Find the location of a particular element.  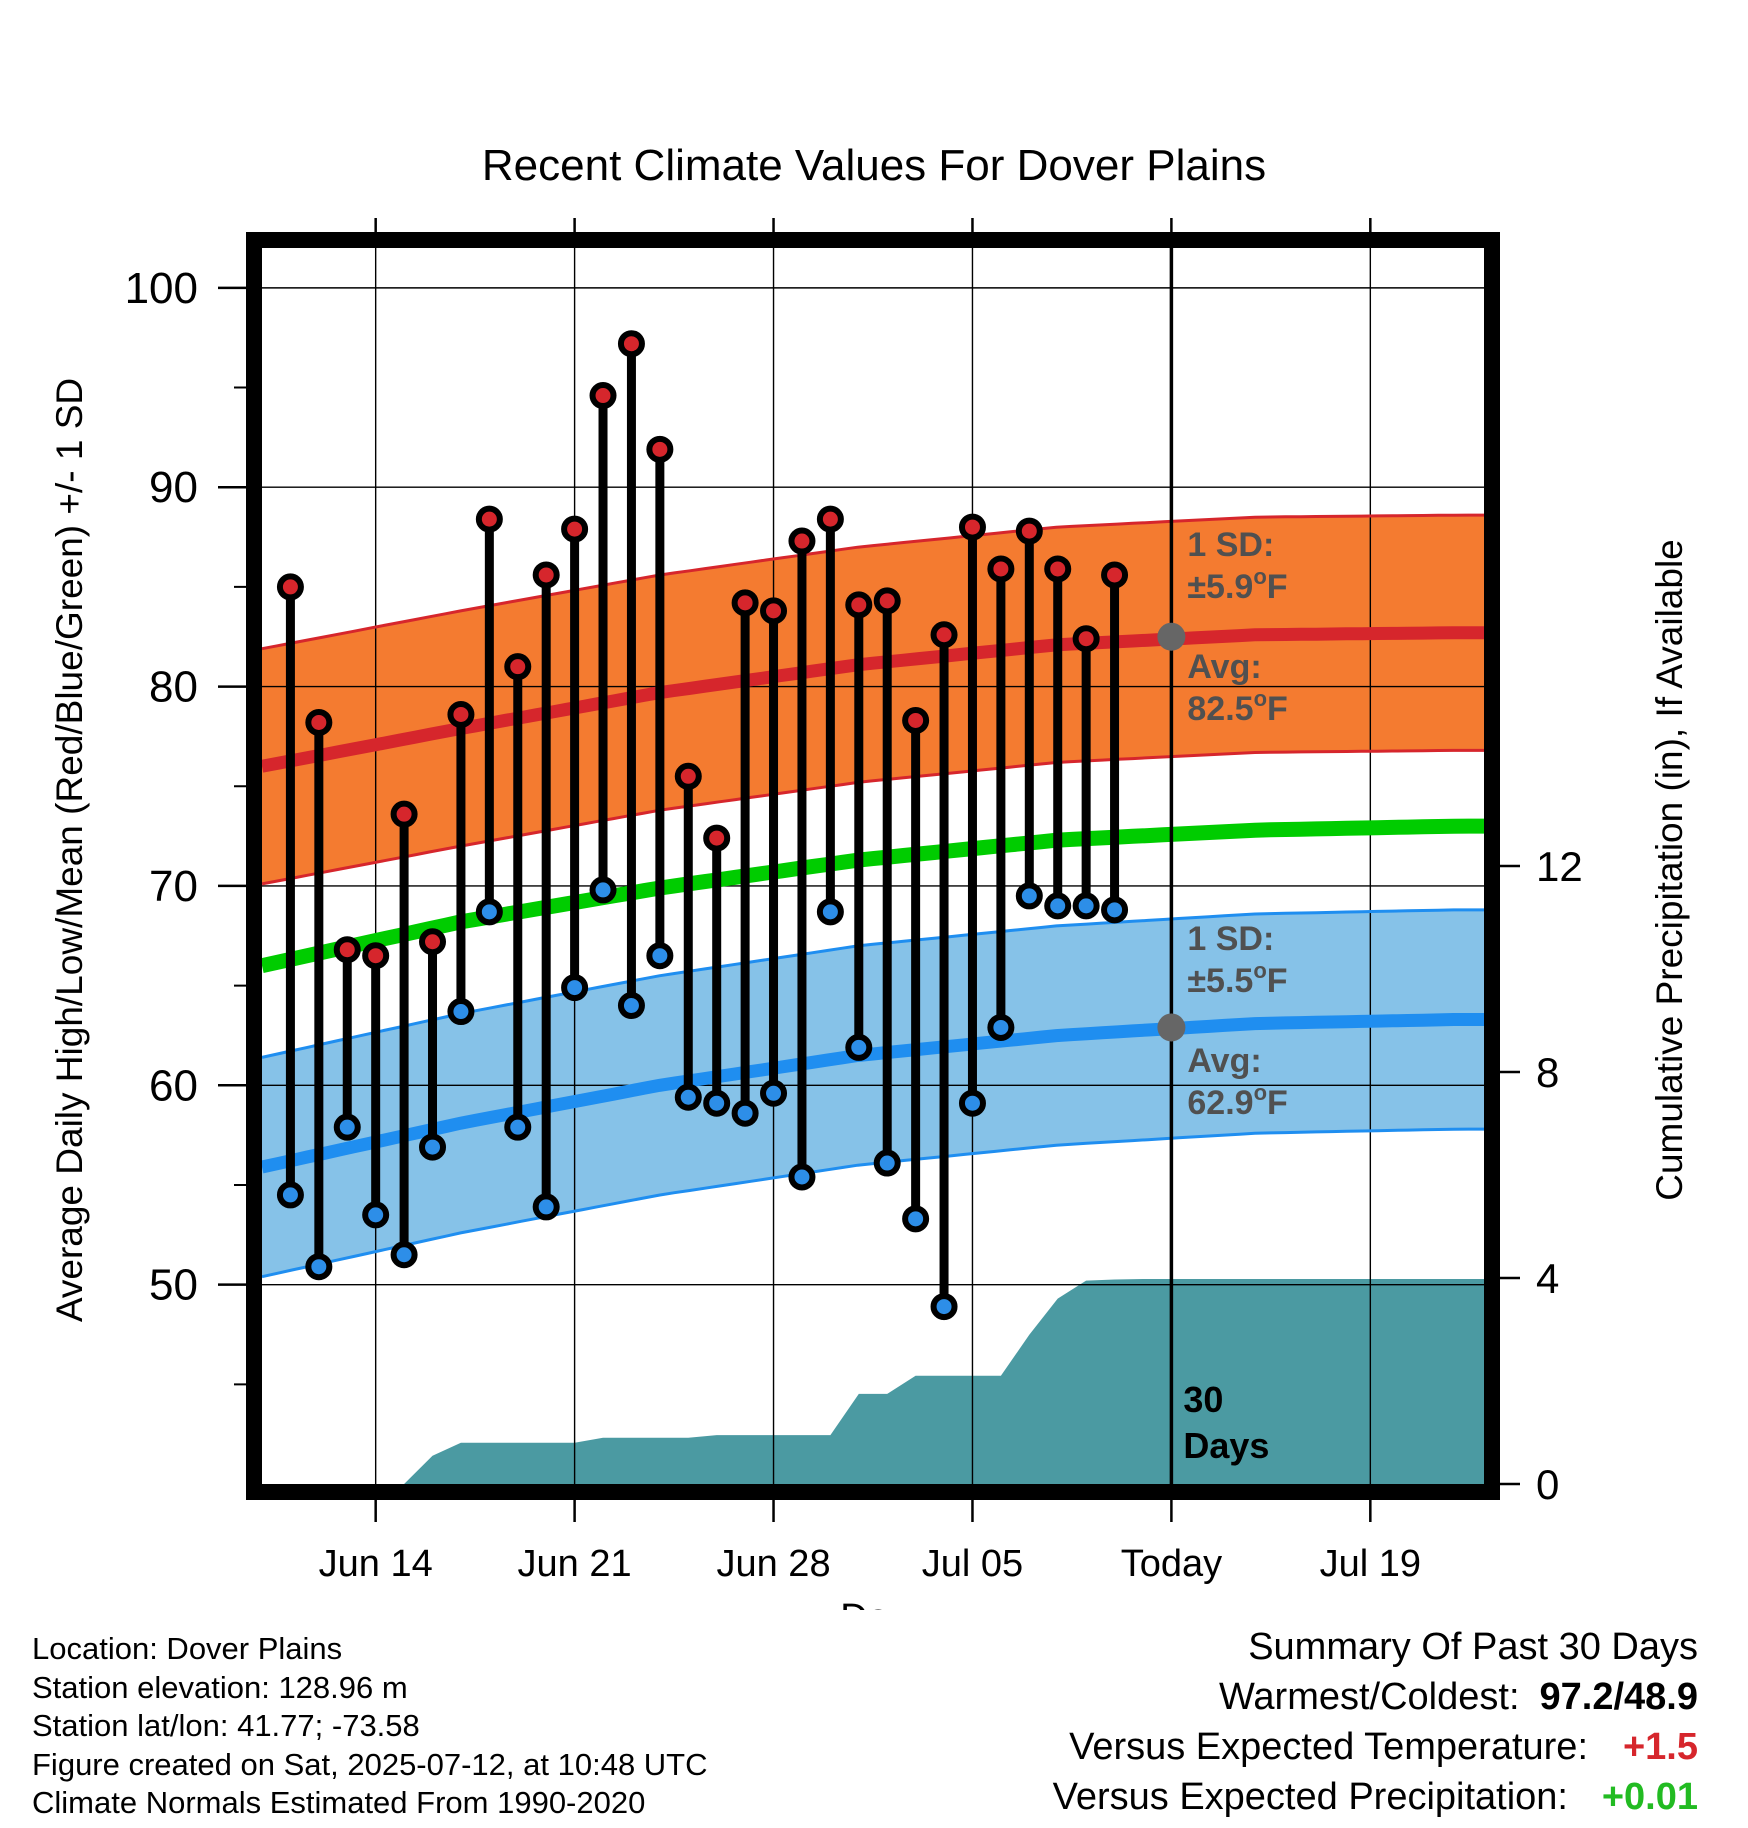

y-tick-label-right: 4 is located at coordinates (1547, 1278).